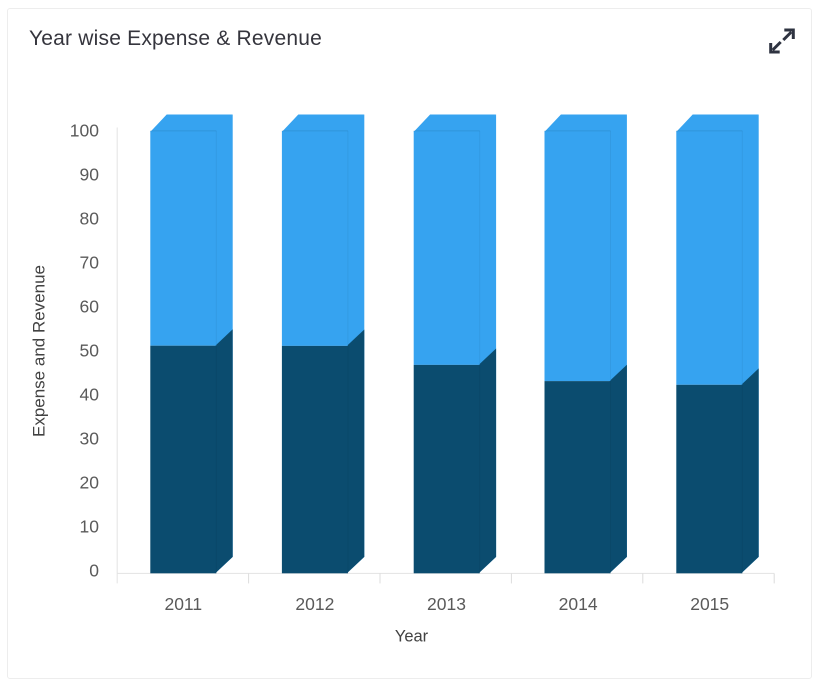 This screenshot has width=822, height=693. I want to click on svg-text: 30, so click(90, 439).